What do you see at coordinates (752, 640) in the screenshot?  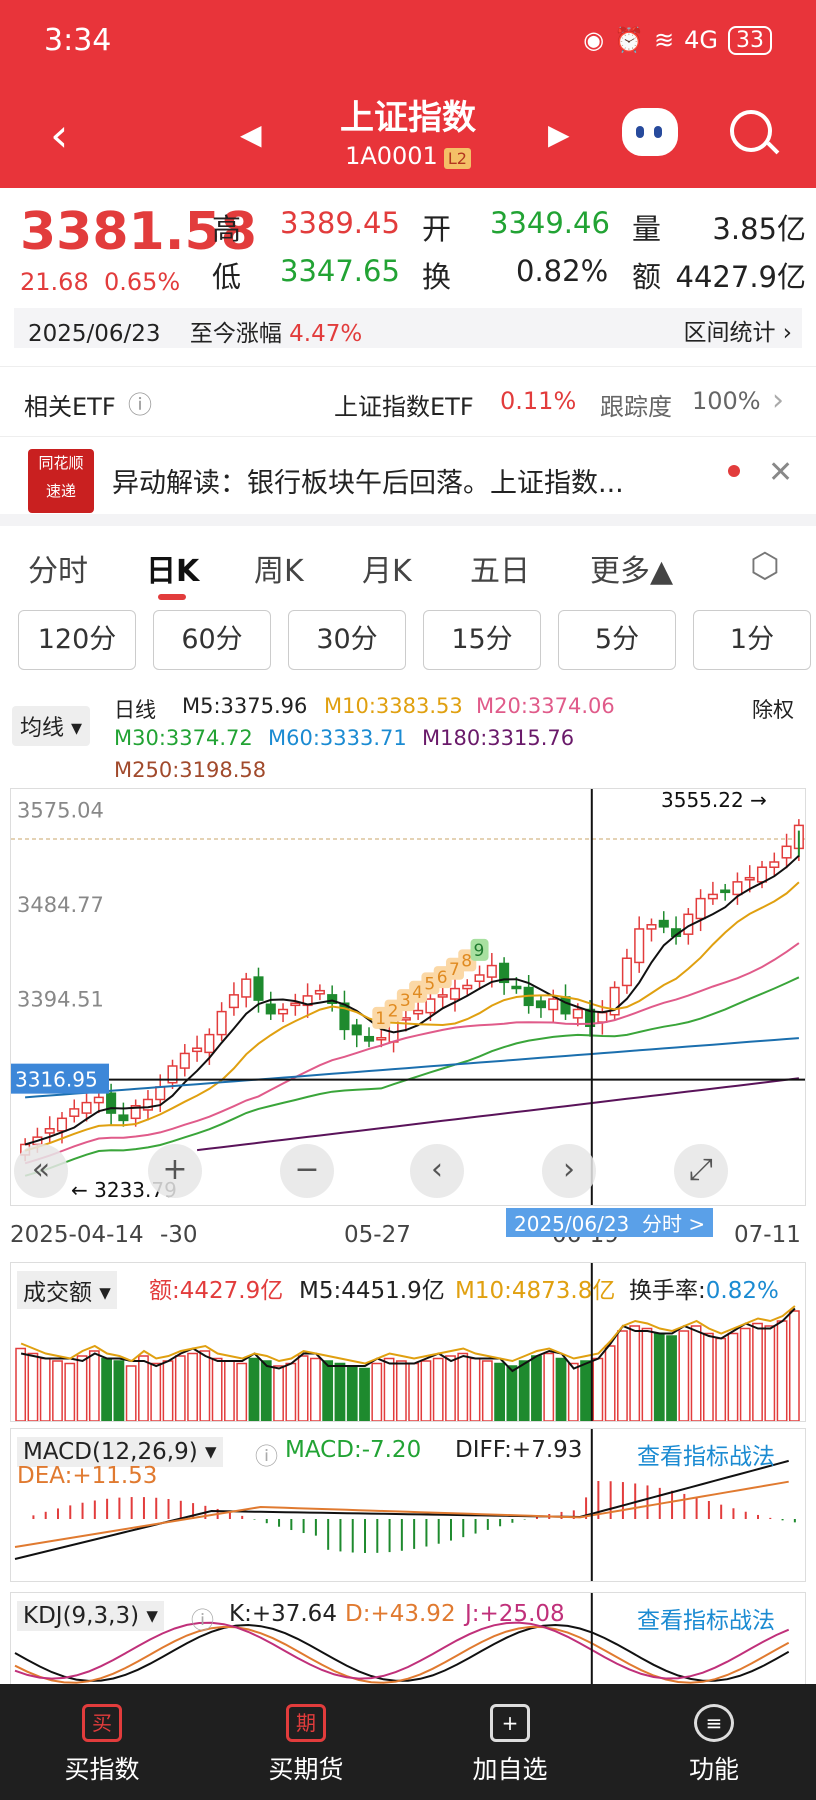 I see `interval-1: 1分` at bounding box center [752, 640].